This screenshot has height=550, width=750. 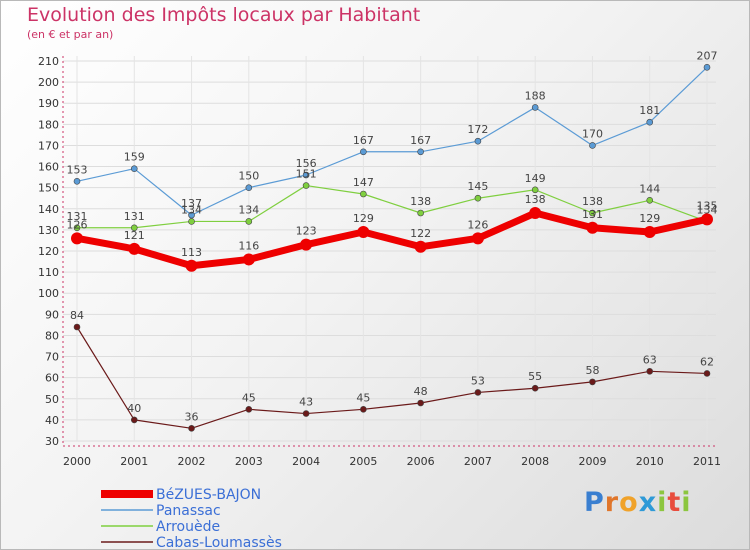 I want to click on y-tick-label: 210, so click(x=48, y=61).